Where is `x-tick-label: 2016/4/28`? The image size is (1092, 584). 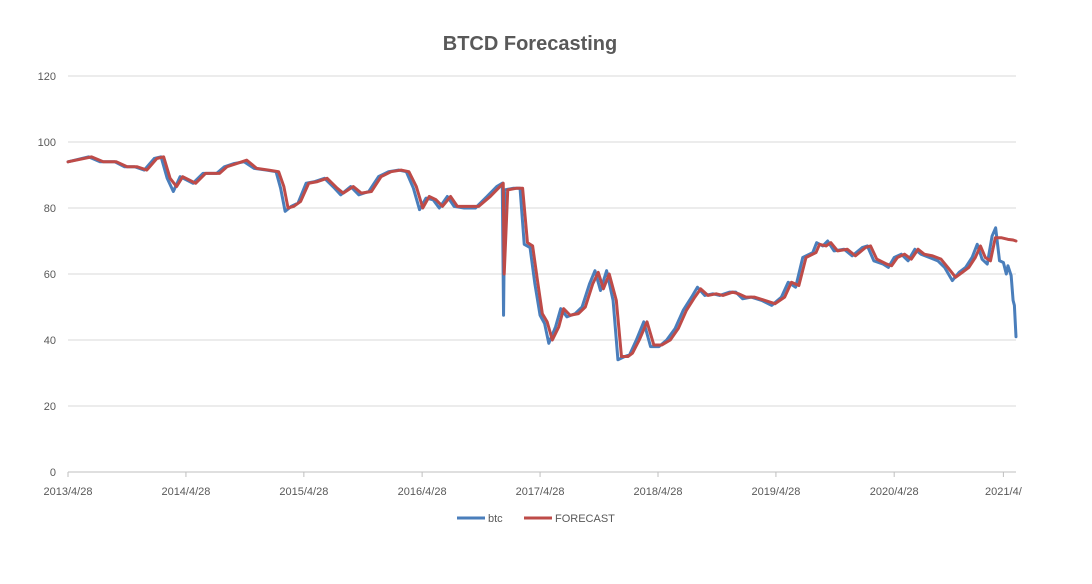
x-tick-label: 2016/4/28 is located at coordinates (422, 492).